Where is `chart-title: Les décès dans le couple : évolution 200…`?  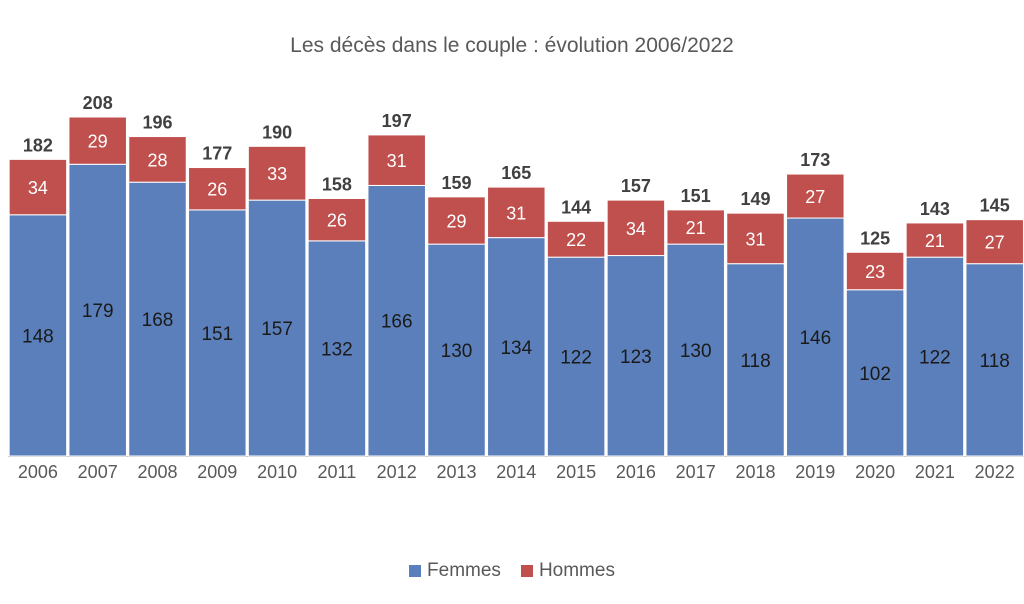
chart-title: Les décès dans le couple : évolution 200… is located at coordinates (512, 45).